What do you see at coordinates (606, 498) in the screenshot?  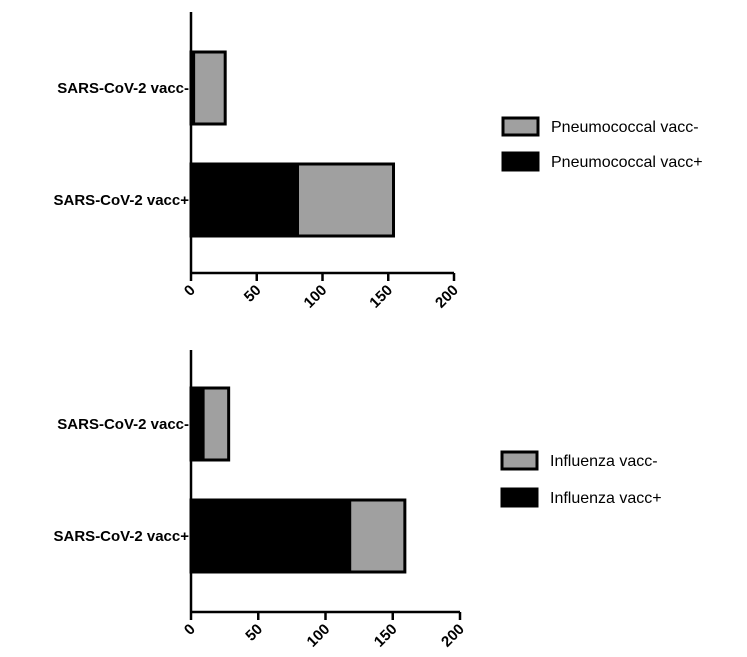 I see `legend-label: Influenza vacc+` at bounding box center [606, 498].